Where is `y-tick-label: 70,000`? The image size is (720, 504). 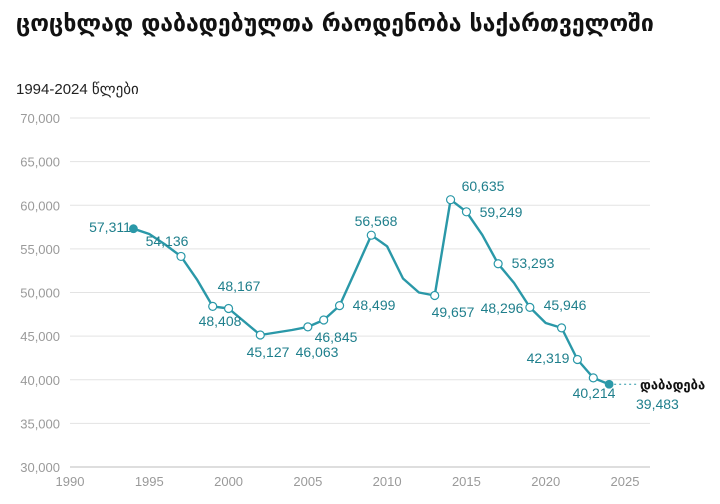
y-tick-label: 70,000 is located at coordinates (40, 118).